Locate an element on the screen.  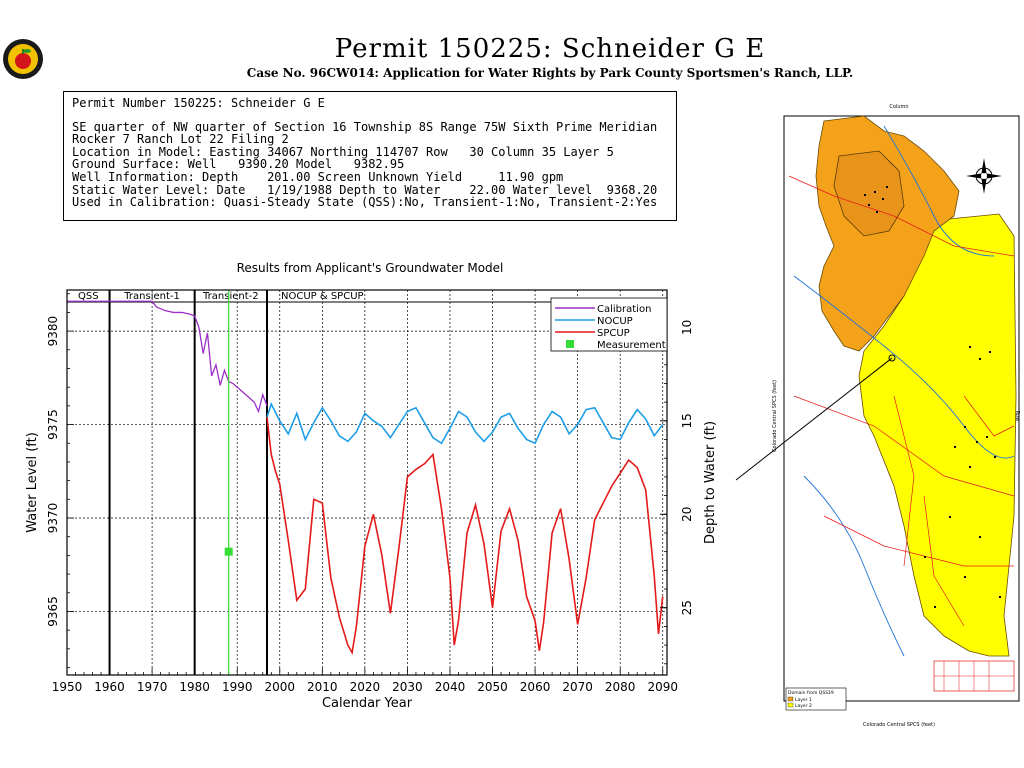
well-location-marker is located at coordinates (892, 358).